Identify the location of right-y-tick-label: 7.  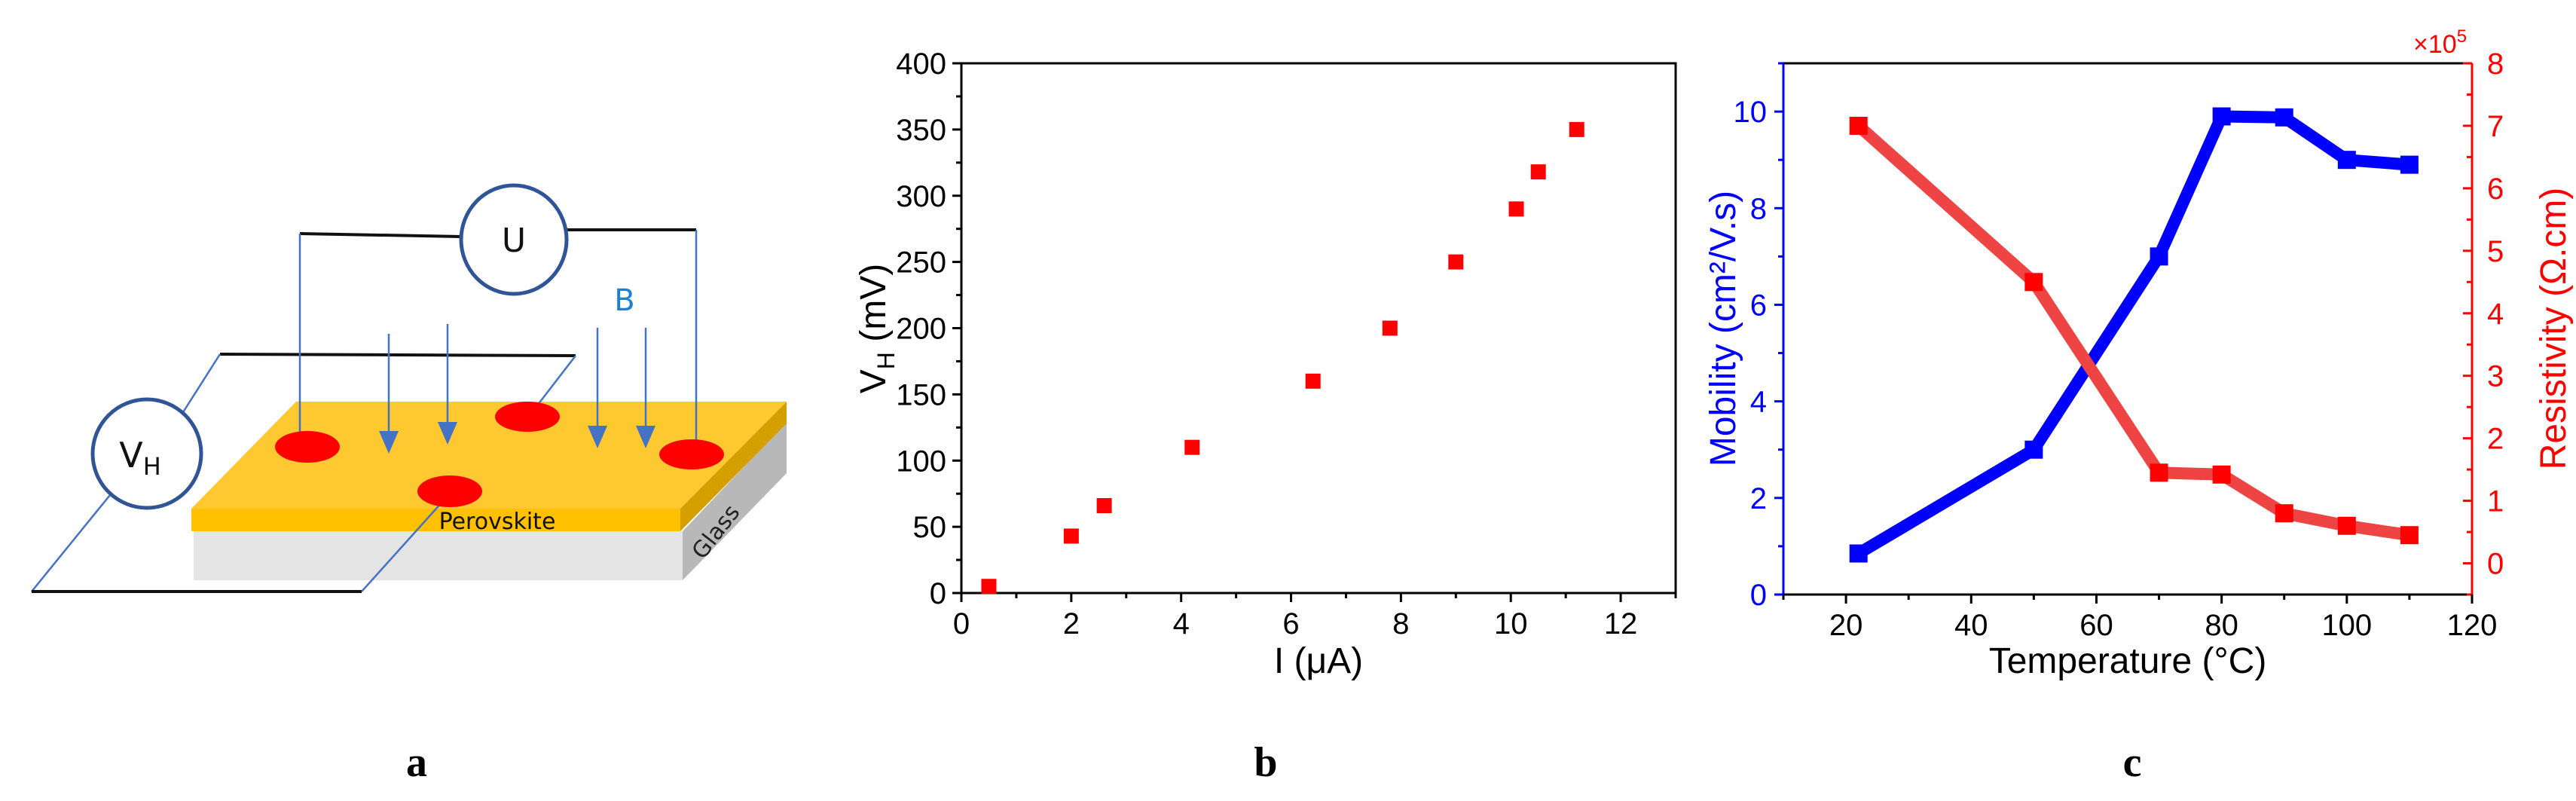
(2495, 126).